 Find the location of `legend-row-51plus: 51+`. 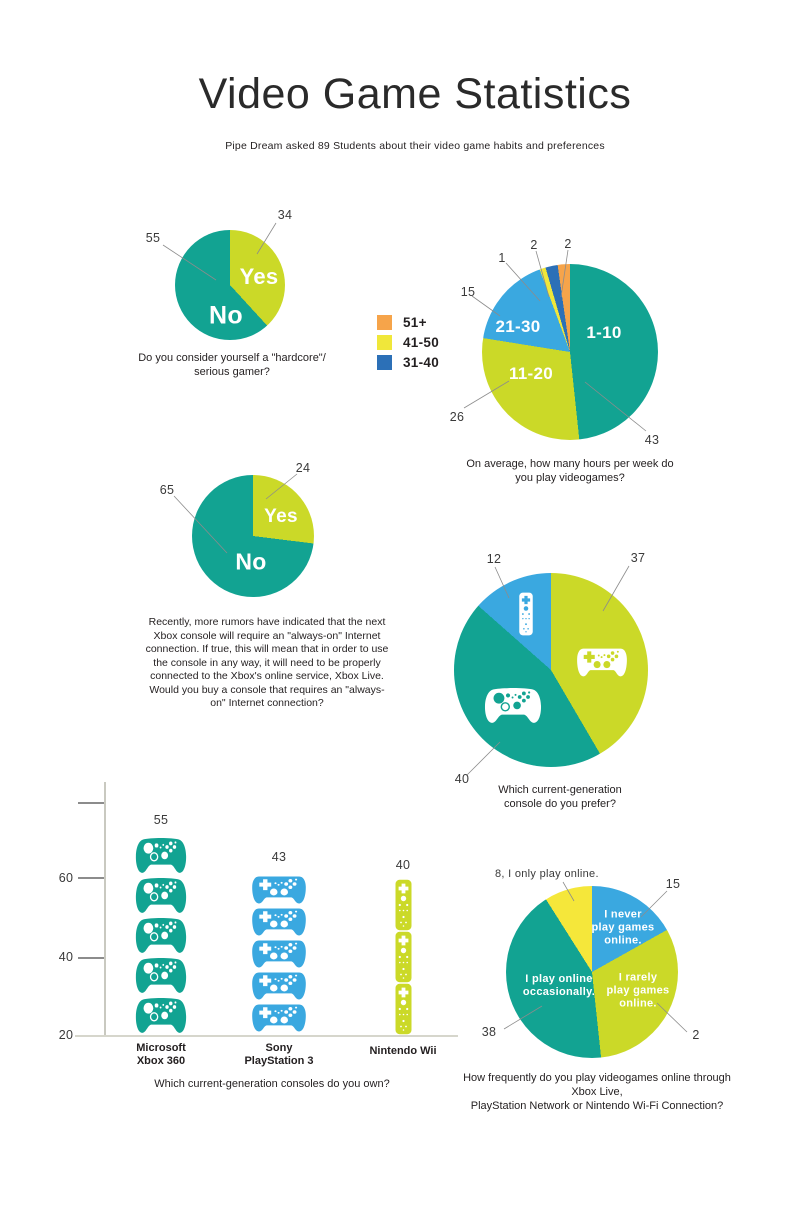

legend-row-51plus: 51+ is located at coordinates (408, 322).